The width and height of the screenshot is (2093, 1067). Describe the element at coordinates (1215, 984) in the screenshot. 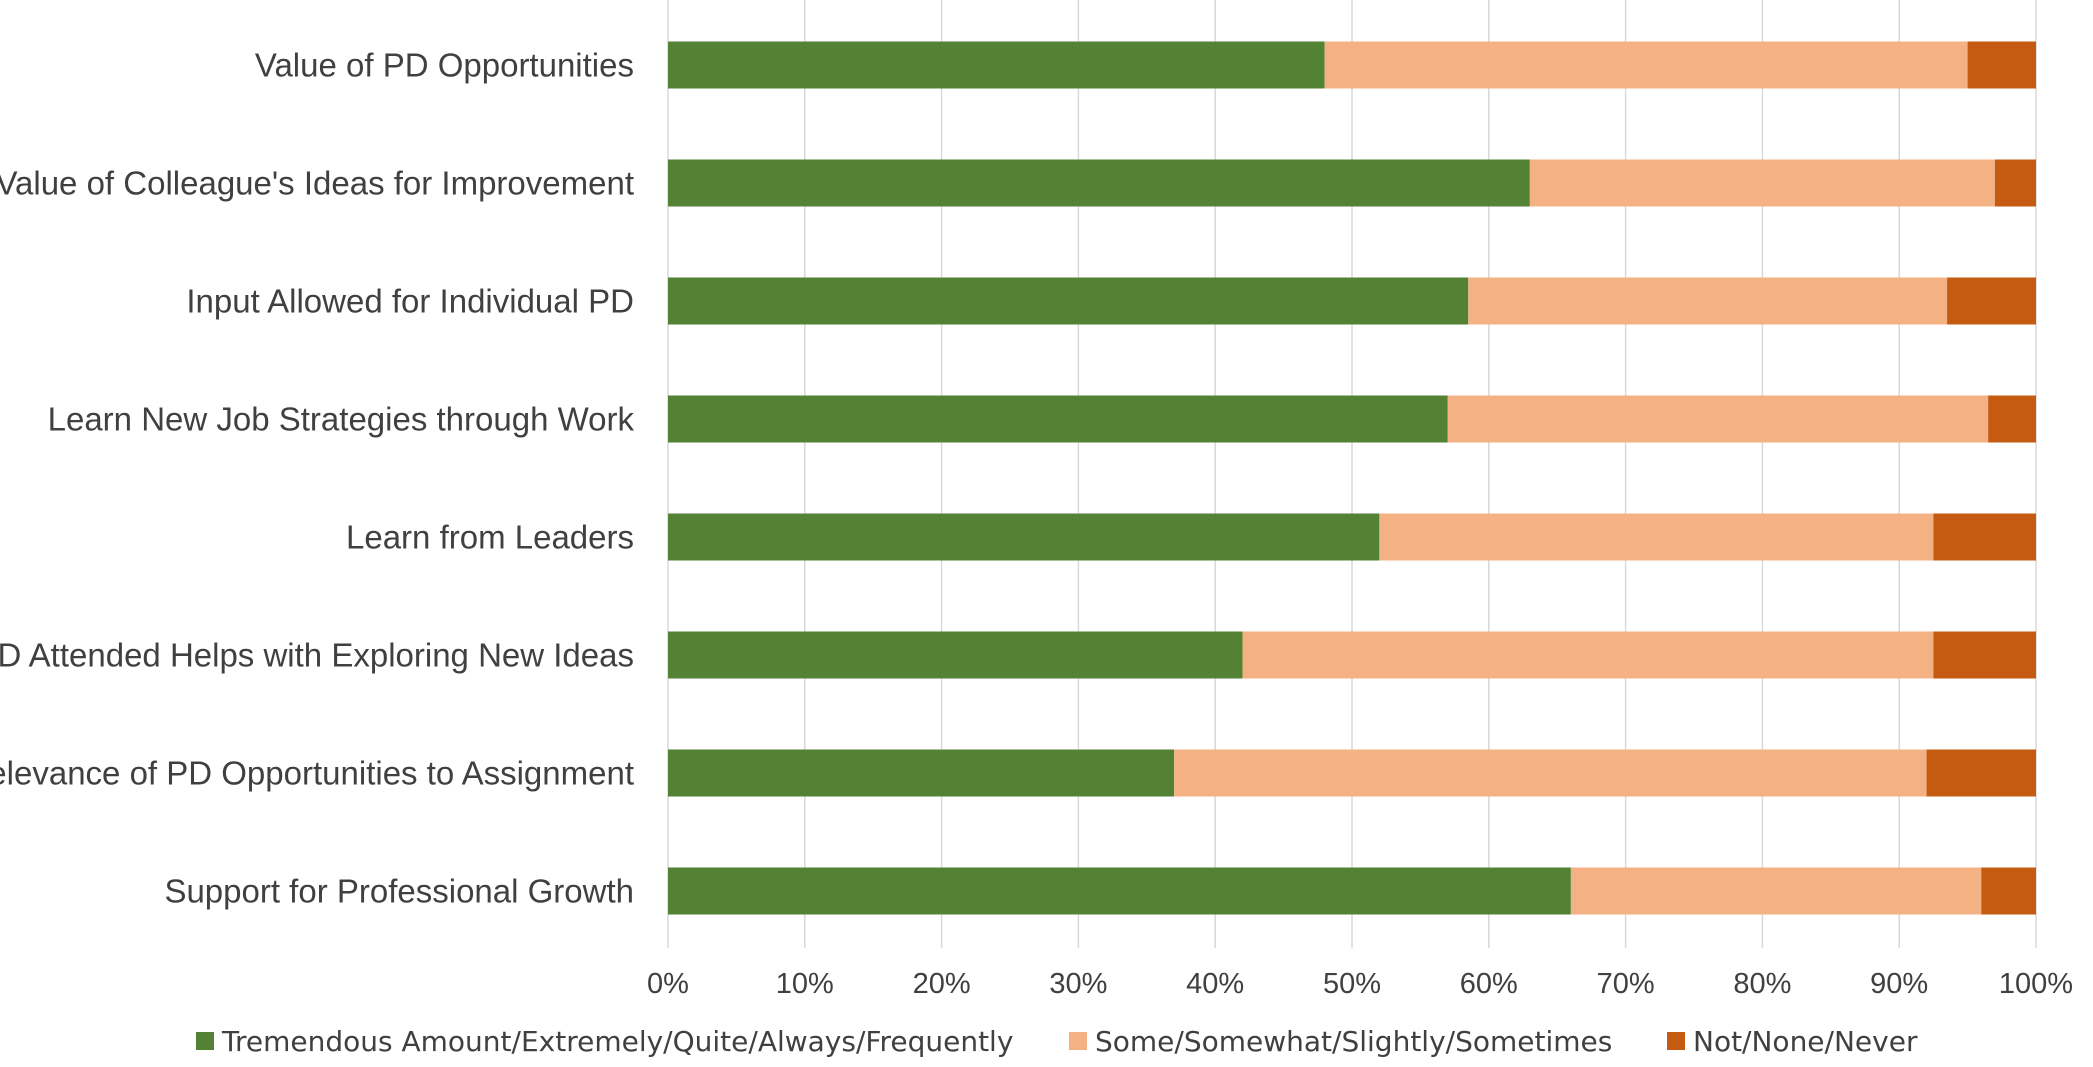

I see `x-tick-label: 40%` at that location.